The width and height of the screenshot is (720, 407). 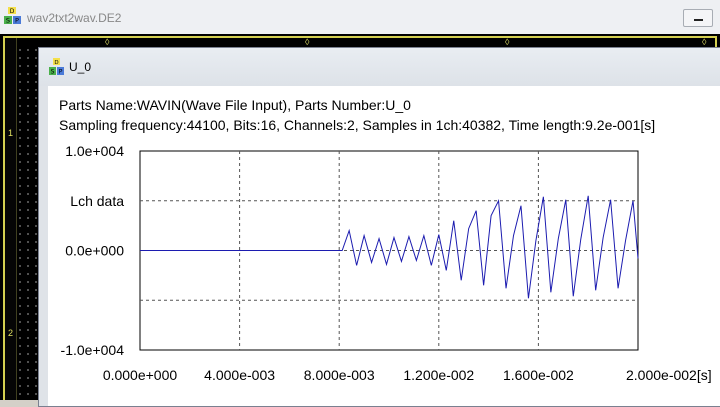 What do you see at coordinates (97, 201) in the screenshot?
I see `series-label: Lch data` at bounding box center [97, 201].